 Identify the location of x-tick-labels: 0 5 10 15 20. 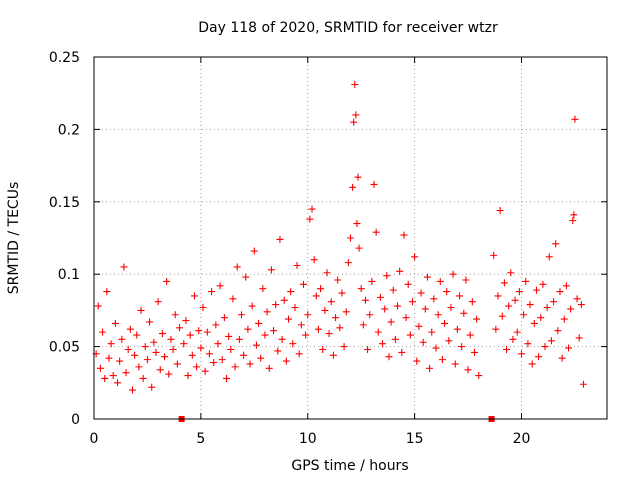
(310, 439).